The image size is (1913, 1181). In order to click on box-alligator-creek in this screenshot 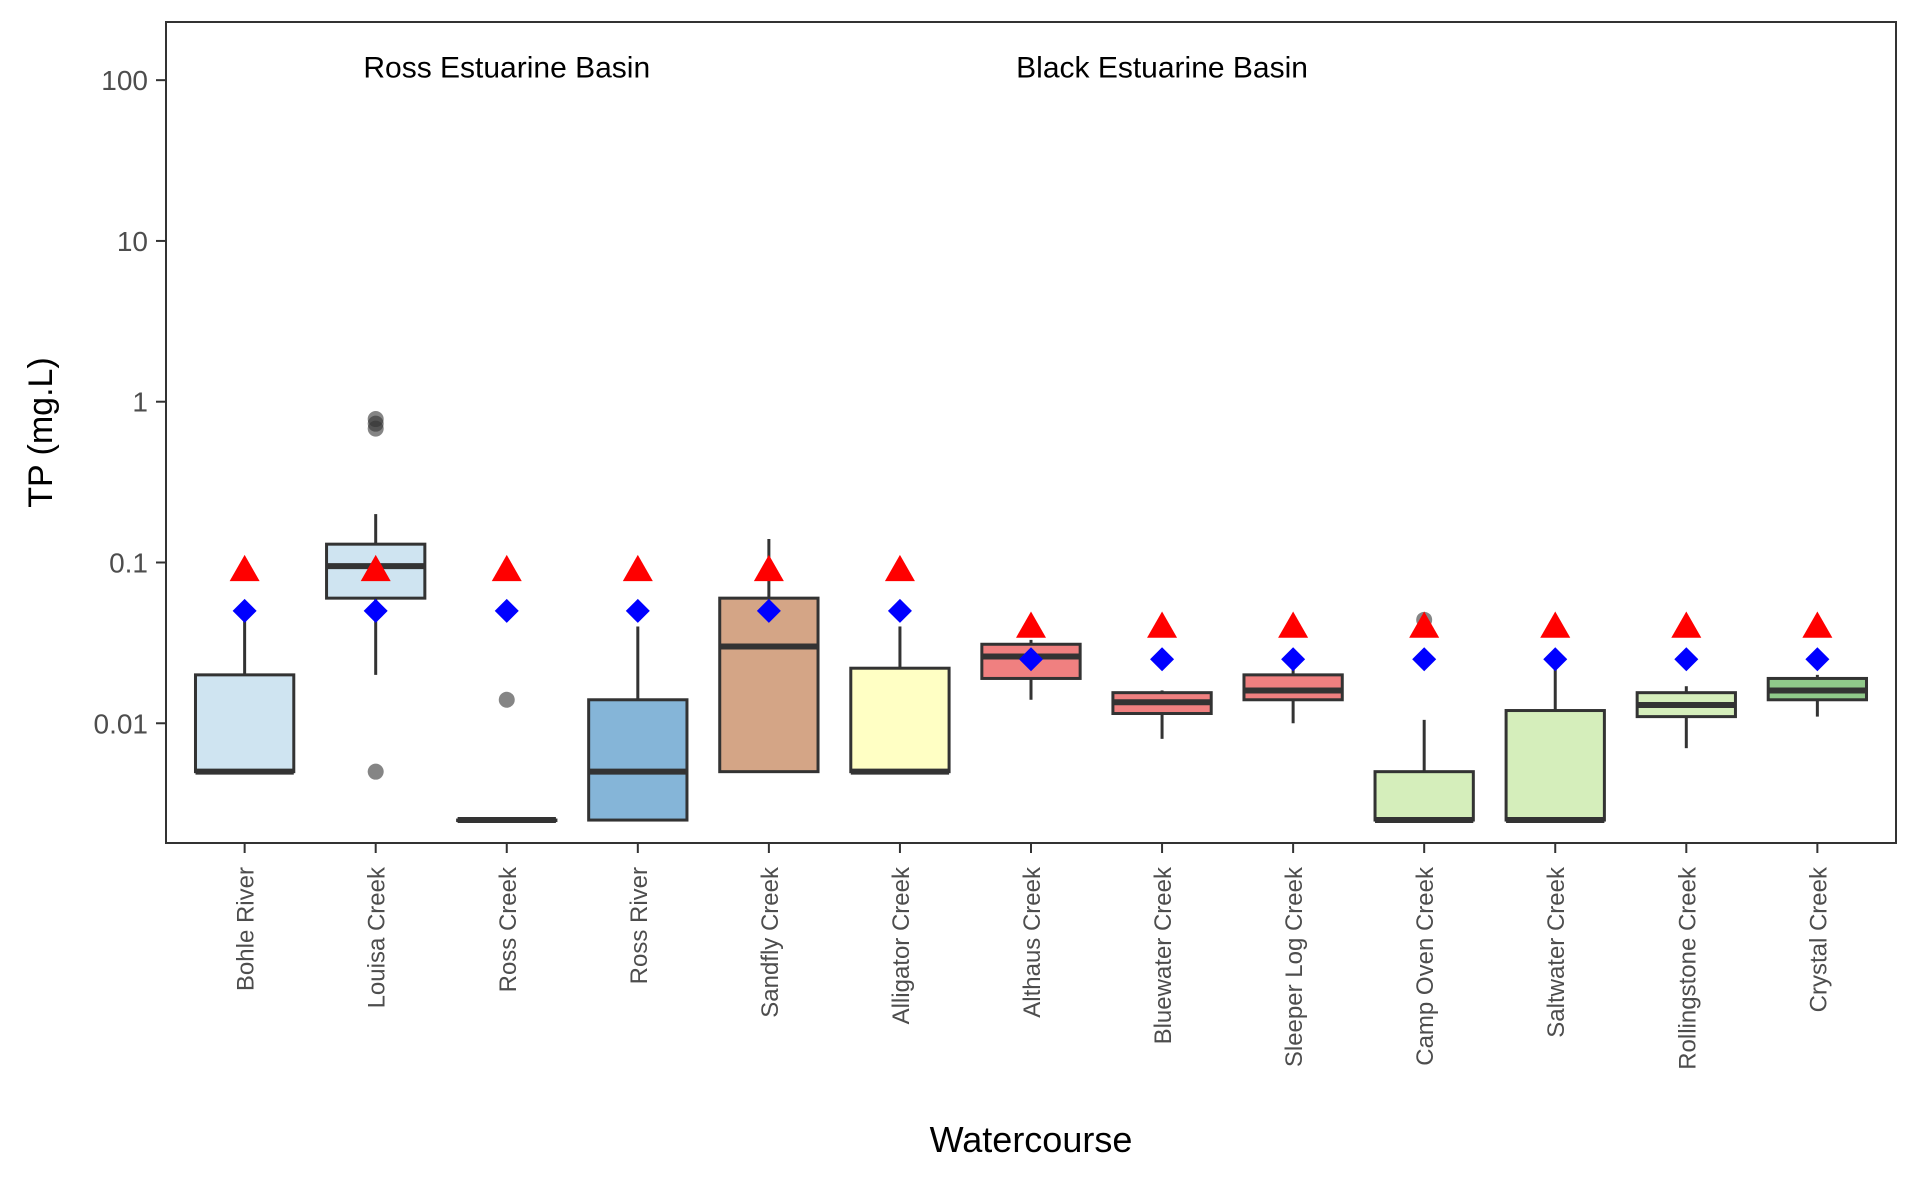, I will do `click(900, 700)`.